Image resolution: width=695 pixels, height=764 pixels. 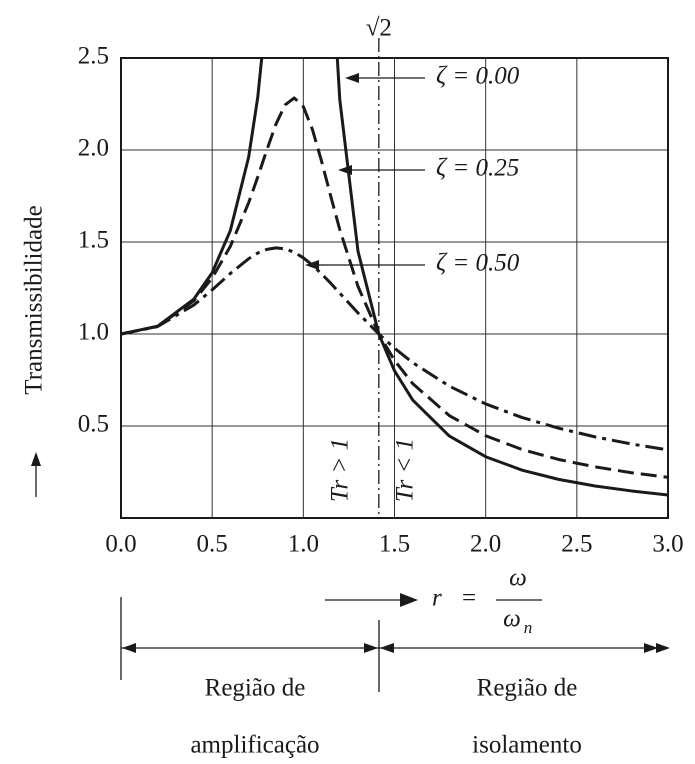 I want to click on annotation: Tr > 1, so click(x=340, y=470).